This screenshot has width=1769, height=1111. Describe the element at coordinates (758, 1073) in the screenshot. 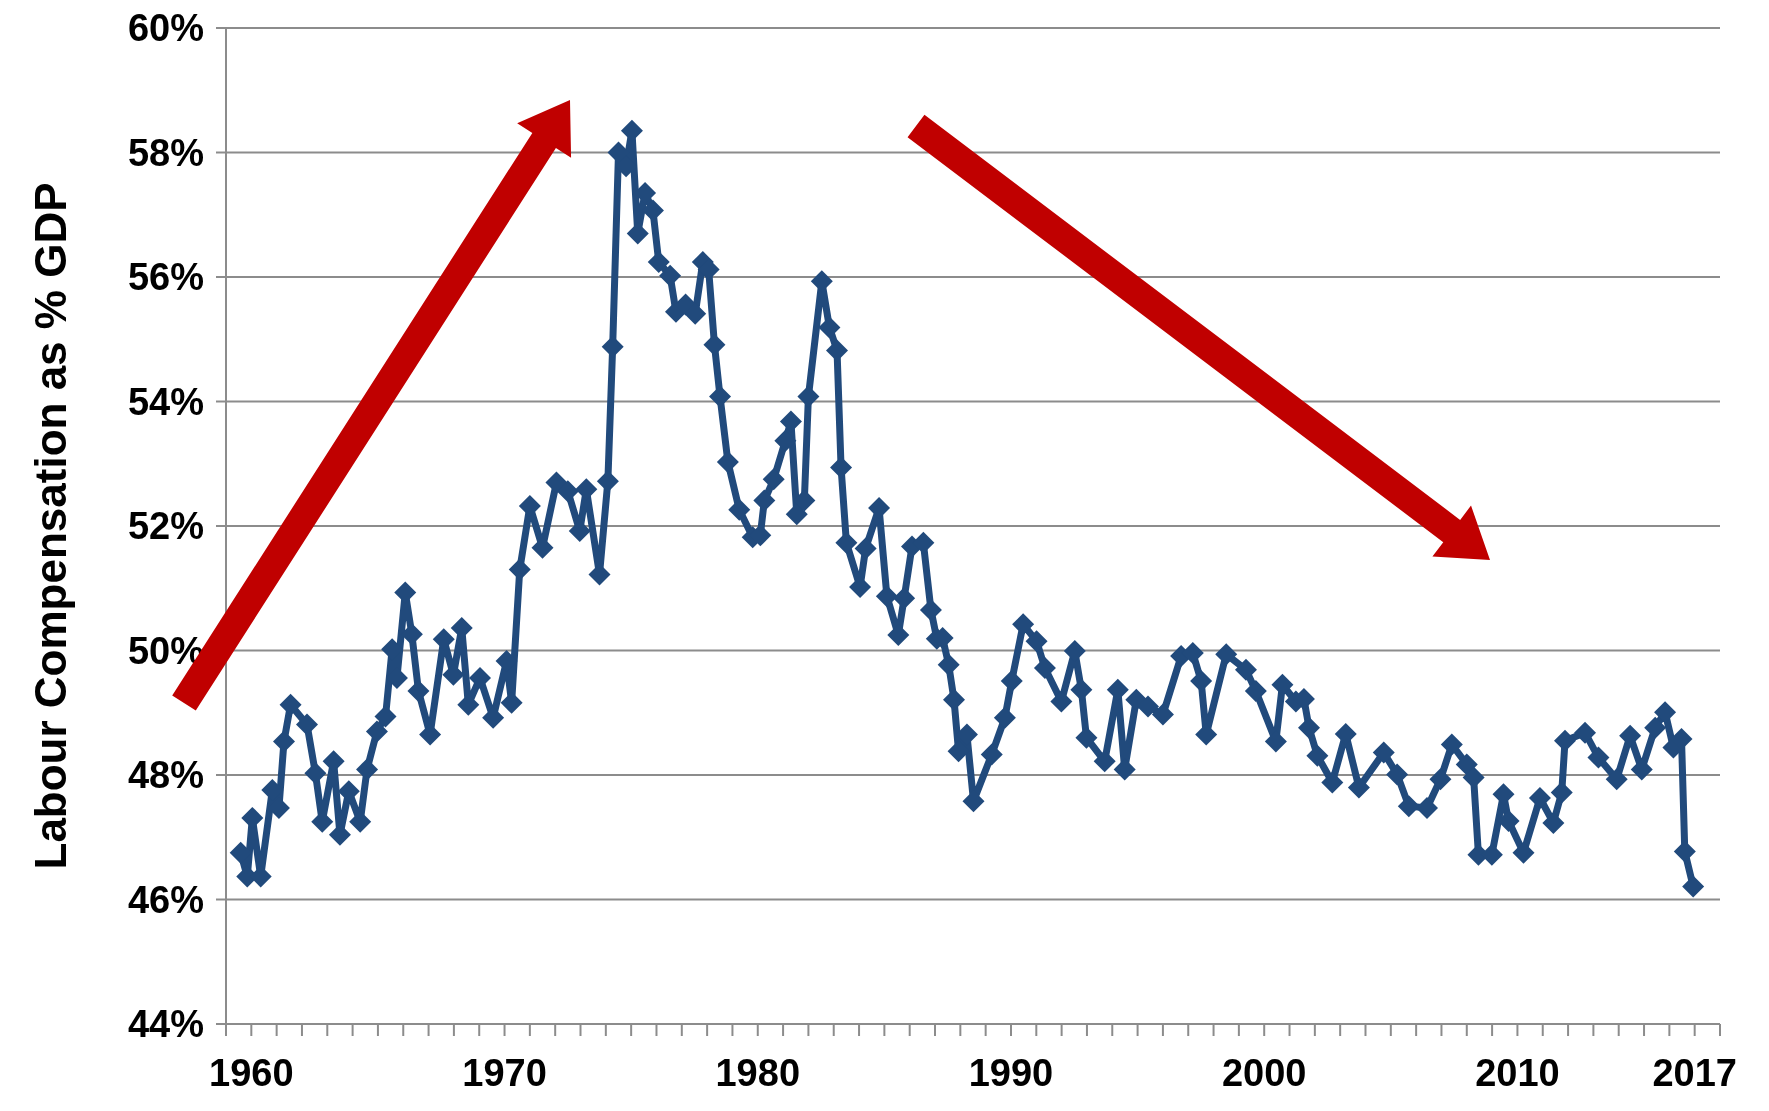

I see `x-tick-label: 1980` at that location.